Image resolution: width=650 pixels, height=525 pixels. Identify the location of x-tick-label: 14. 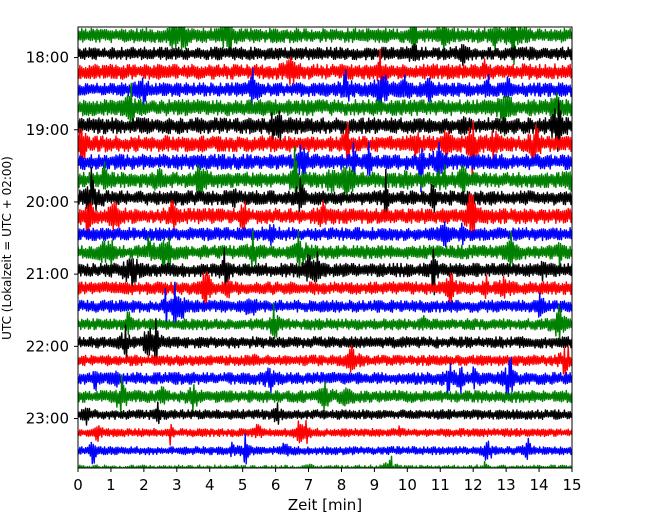
(539, 485).